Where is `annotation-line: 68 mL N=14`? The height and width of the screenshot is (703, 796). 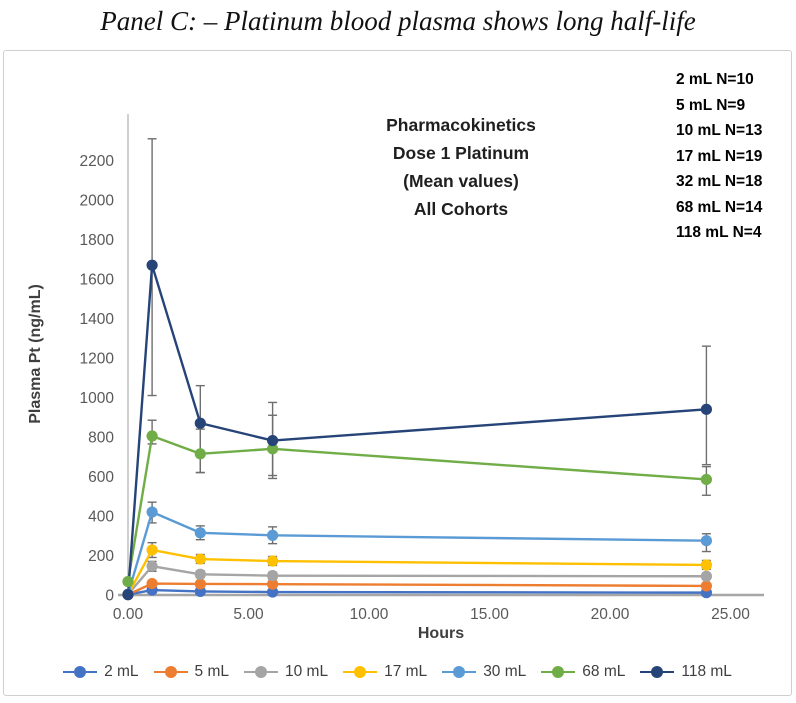
annotation-line: 68 mL N=14 is located at coordinates (719, 207).